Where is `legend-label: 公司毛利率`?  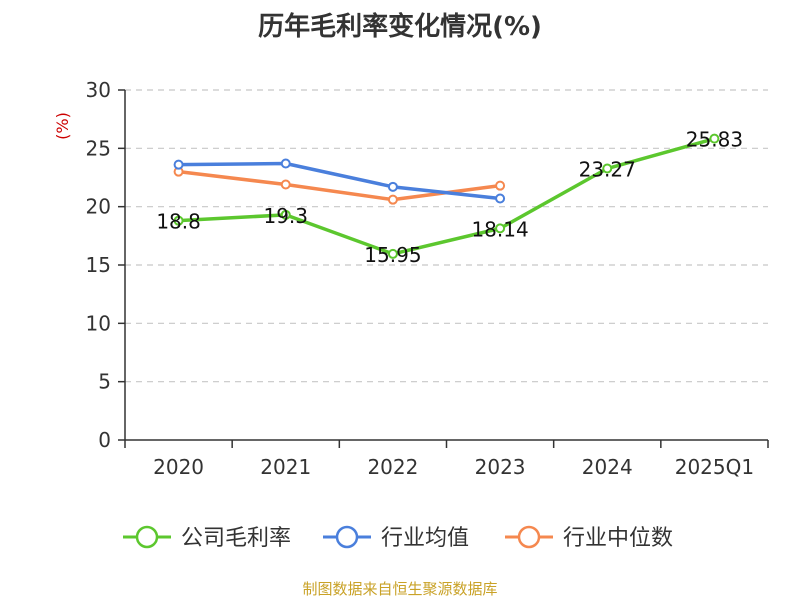
legend-label: 公司毛利率 is located at coordinates (236, 538).